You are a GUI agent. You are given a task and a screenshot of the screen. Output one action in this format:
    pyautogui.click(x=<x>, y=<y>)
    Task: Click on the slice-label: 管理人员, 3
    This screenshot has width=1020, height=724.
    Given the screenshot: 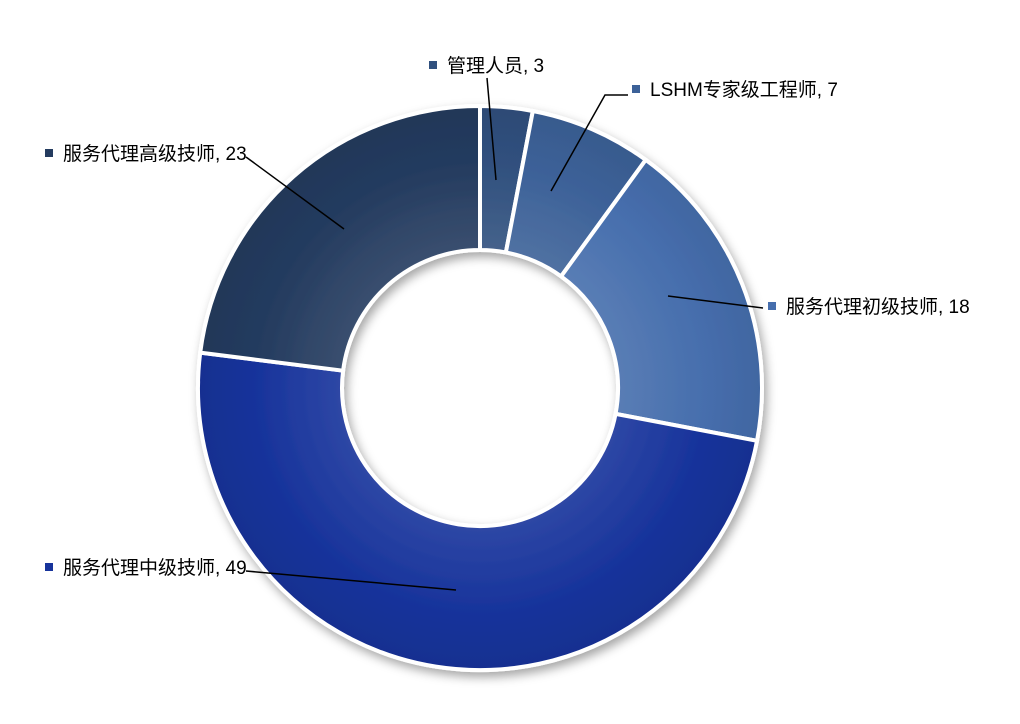 What is the action you would take?
    pyautogui.click(x=496, y=66)
    